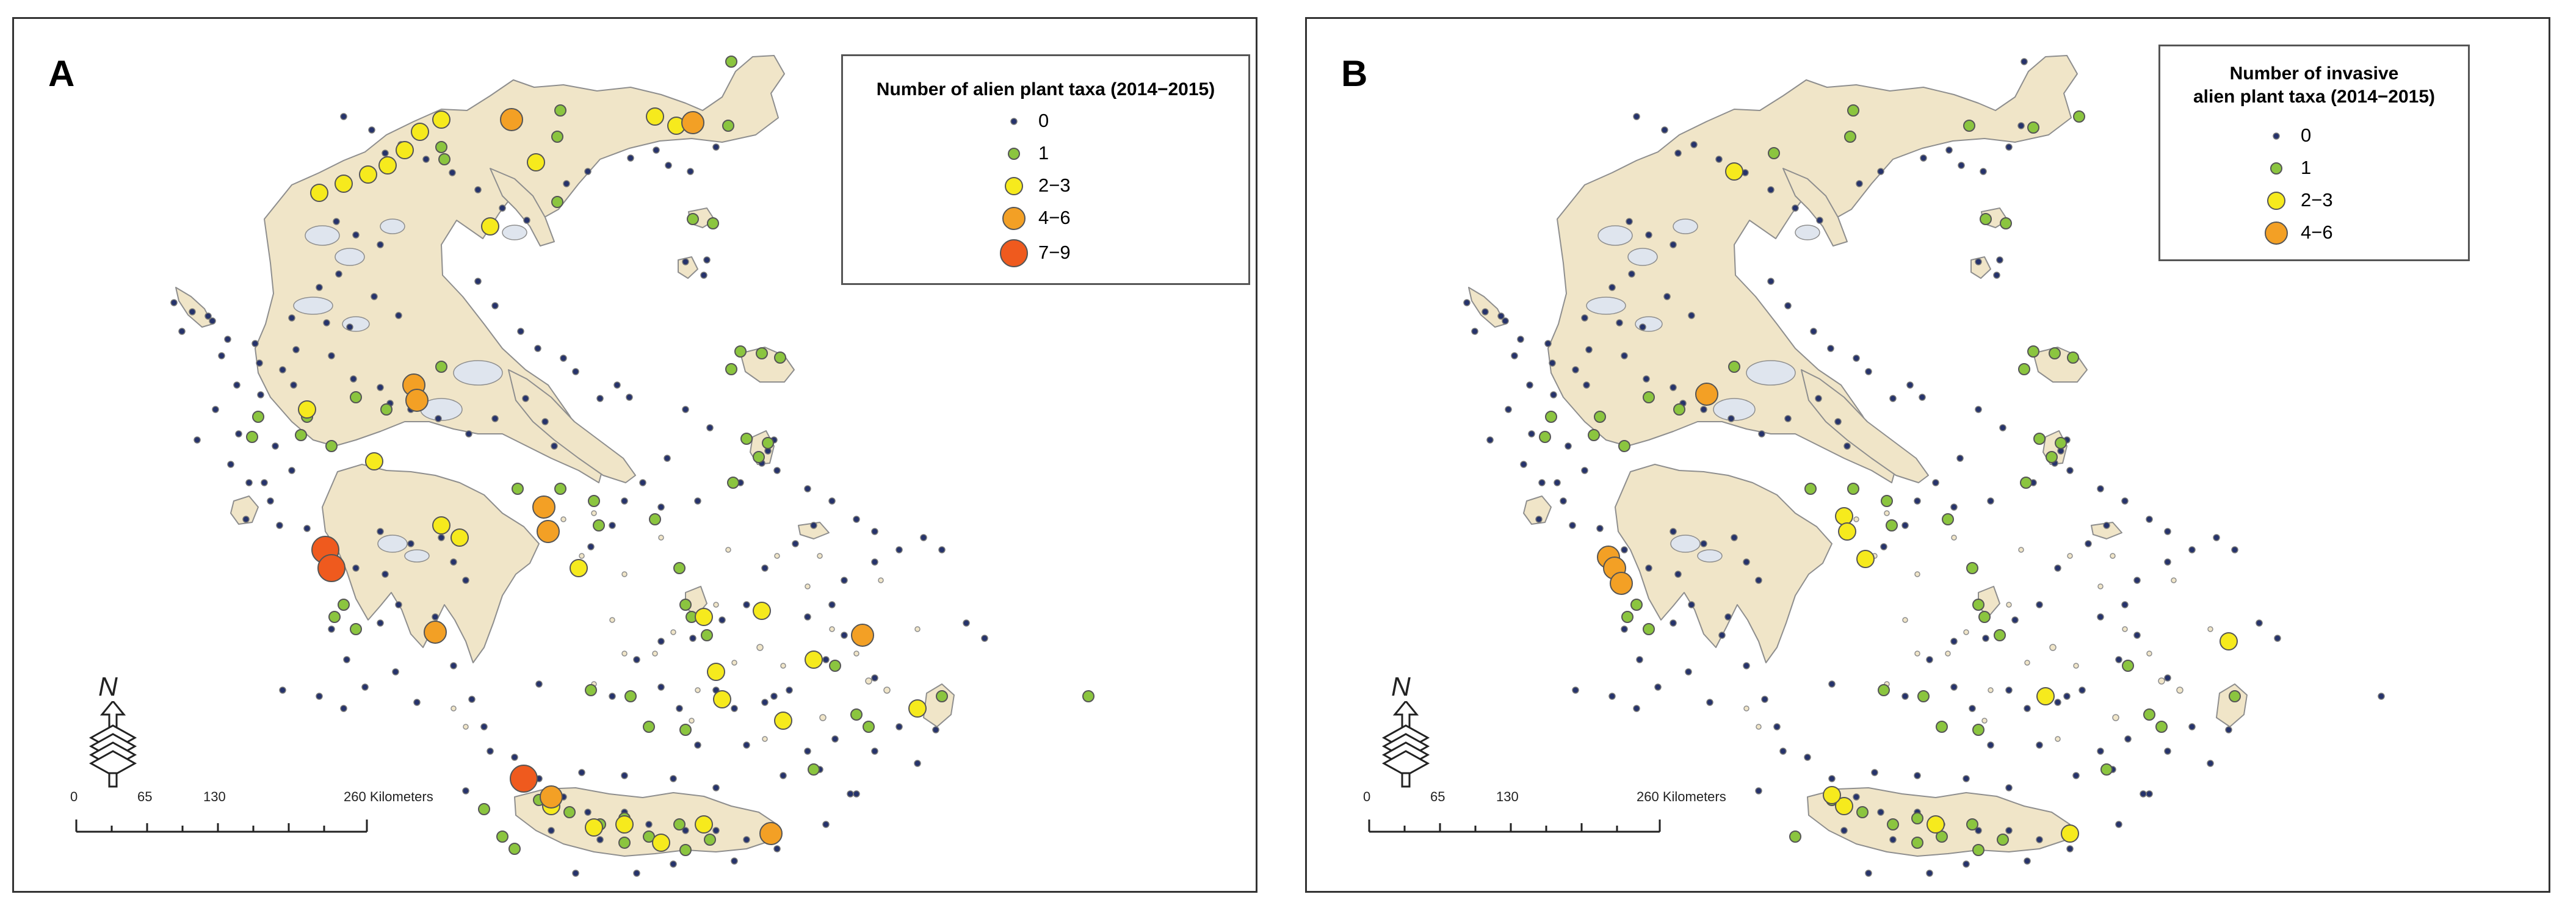 The image size is (2576, 908). What do you see at coordinates (2232, 705) in the screenshot?
I see `land-rhodes` at bounding box center [2232, 705].